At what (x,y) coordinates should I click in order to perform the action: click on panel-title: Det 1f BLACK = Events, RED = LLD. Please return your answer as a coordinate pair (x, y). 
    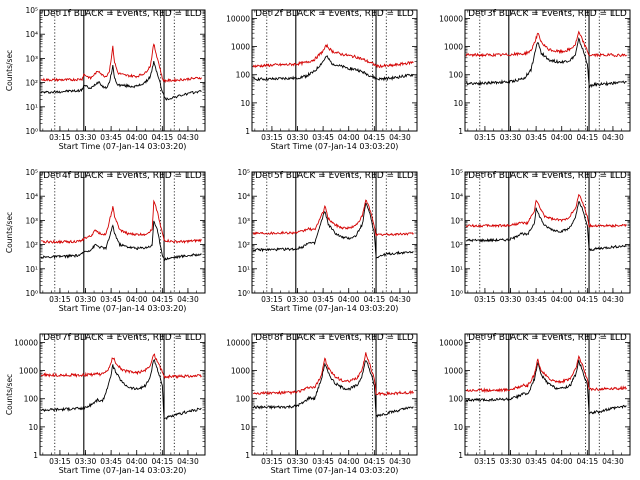
    Looking at the image, I should click on (122, 14).